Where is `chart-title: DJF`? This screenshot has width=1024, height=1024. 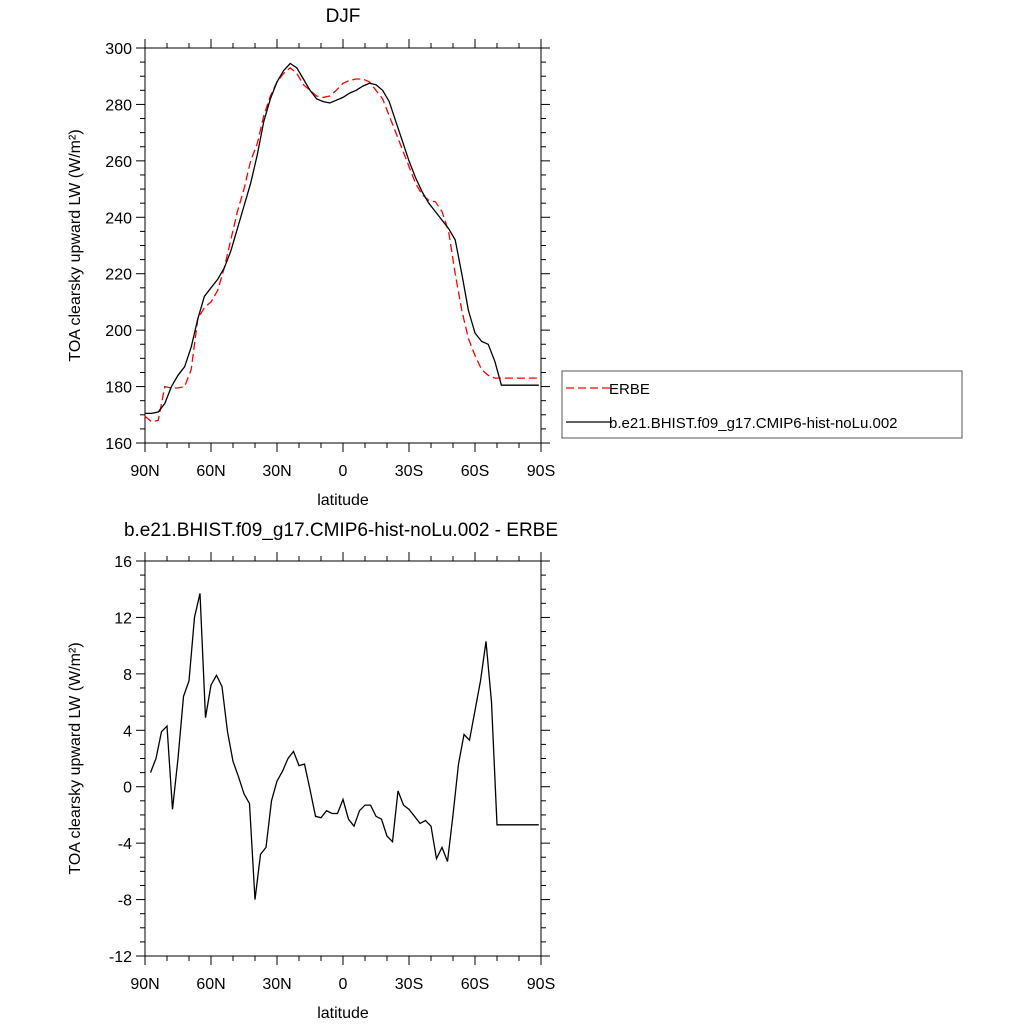 chart-title: DJF is located at coordinates (343, 16).